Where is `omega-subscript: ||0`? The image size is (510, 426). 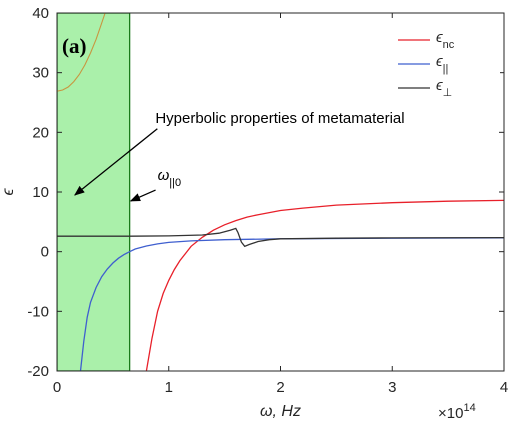
omega-subscript: ||0 is located at coordinates (175, 183).